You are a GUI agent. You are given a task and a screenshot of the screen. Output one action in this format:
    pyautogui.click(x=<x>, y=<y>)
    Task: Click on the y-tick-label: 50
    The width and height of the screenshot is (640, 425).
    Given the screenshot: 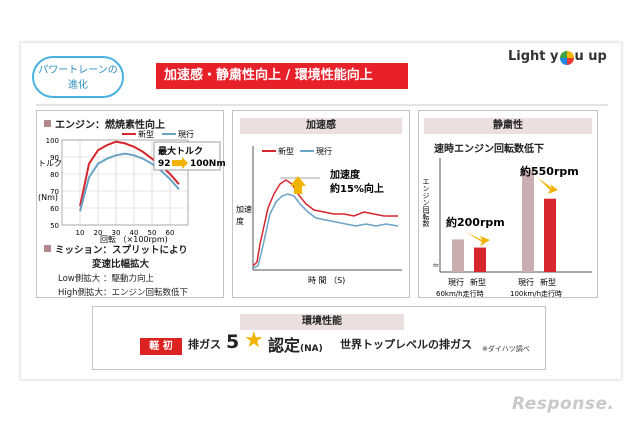 What is the action you would take?
    pyautogui.click(x=54, y=226)
    